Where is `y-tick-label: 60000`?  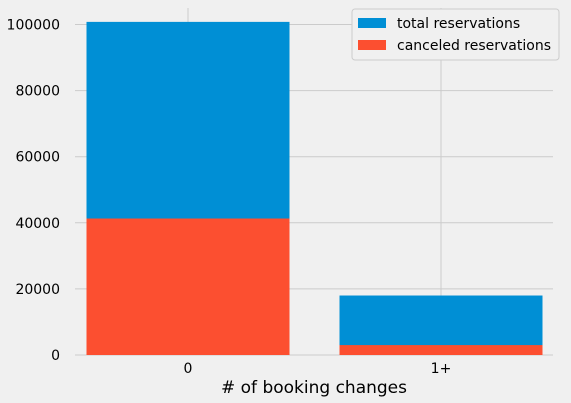
y-tick-label: 60000 is located at coordinates (37, 158).